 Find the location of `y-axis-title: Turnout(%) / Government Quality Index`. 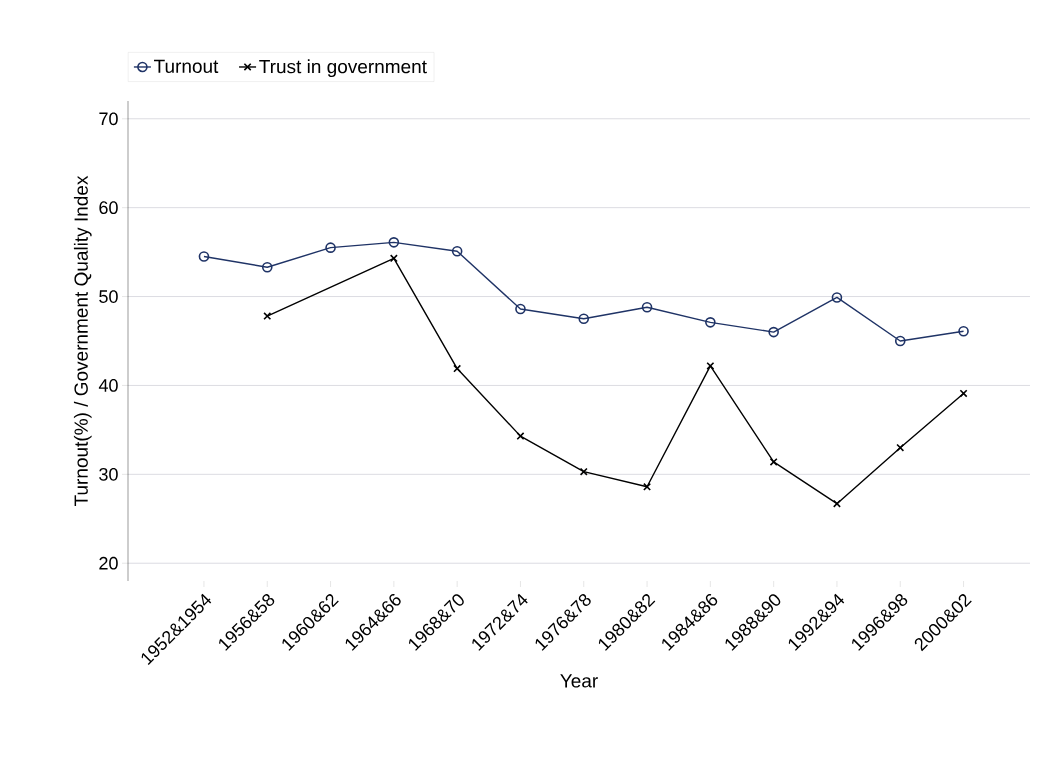

y-axis-title: Turnout(%) / Government Quality Index is located at coordinates (82, 341).